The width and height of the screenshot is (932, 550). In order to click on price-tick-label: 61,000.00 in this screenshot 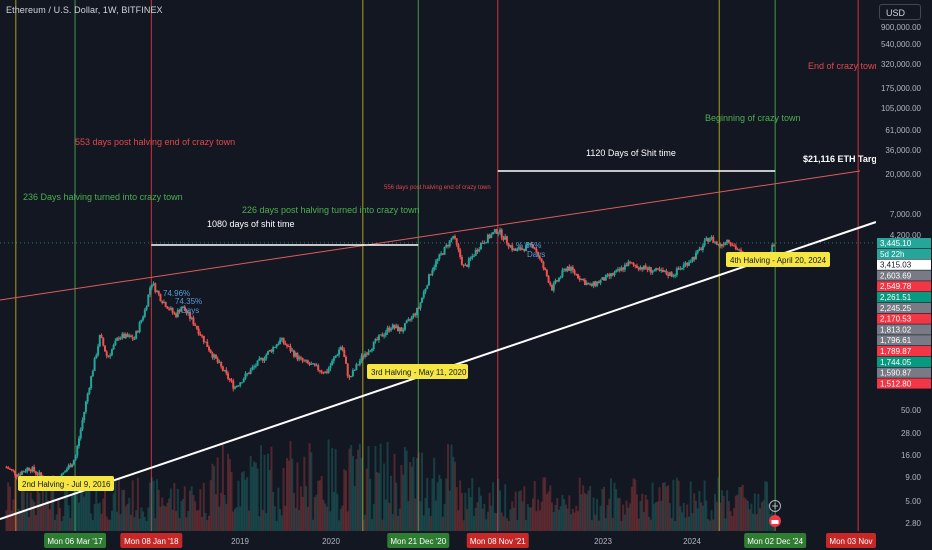, I will do `click(903, 130)`.